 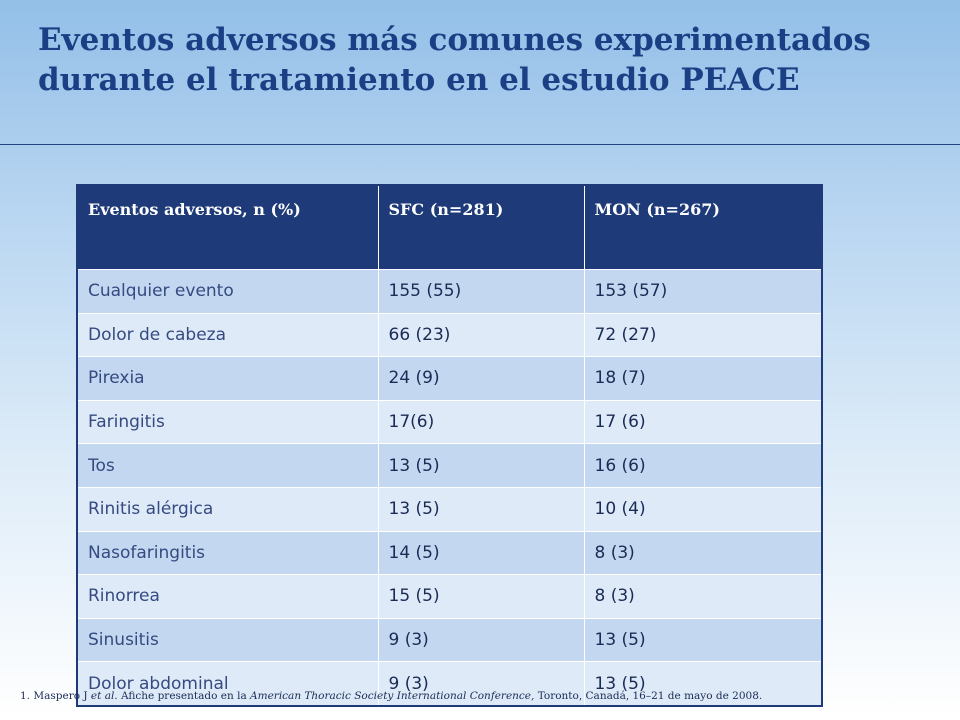 I want to click on sfc-cell: 15 (5), so click(x=481, y=596).